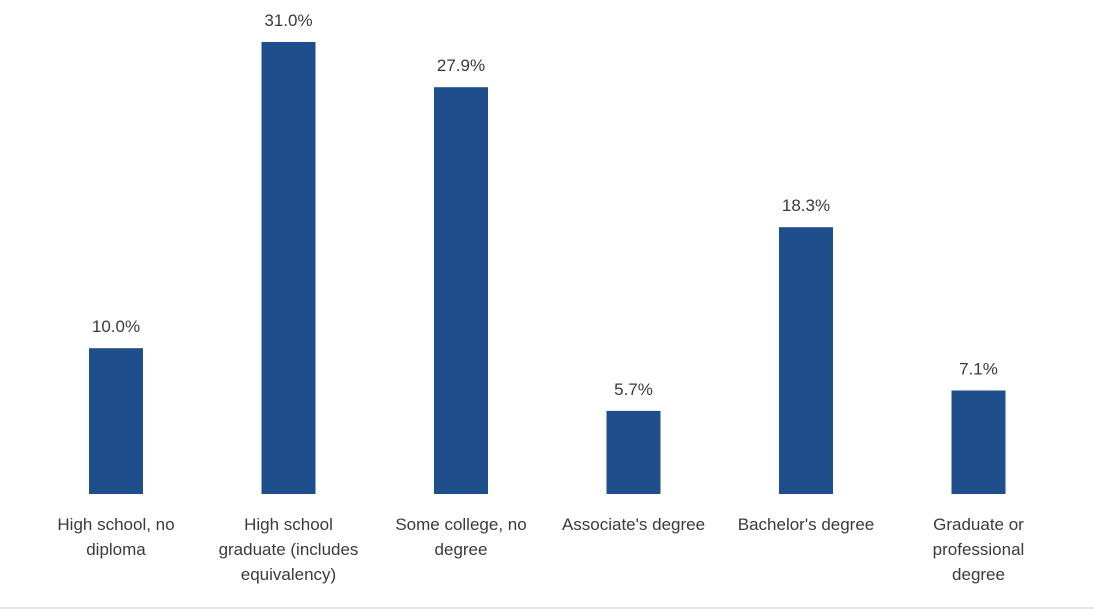 The image size is (1094, 613). I want to click on category-label-line: graduate (includes, so click(289, 549).